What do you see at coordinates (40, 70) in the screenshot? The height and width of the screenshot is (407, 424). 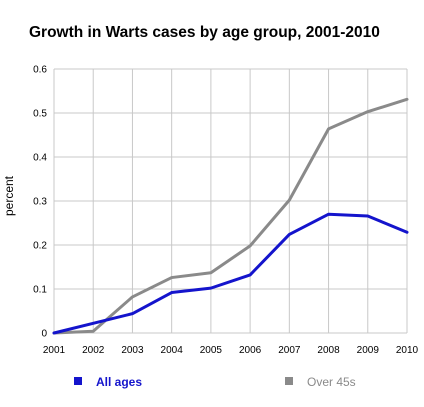 I see `y-tick-label: 0.6` at bounding box center [40, 70].